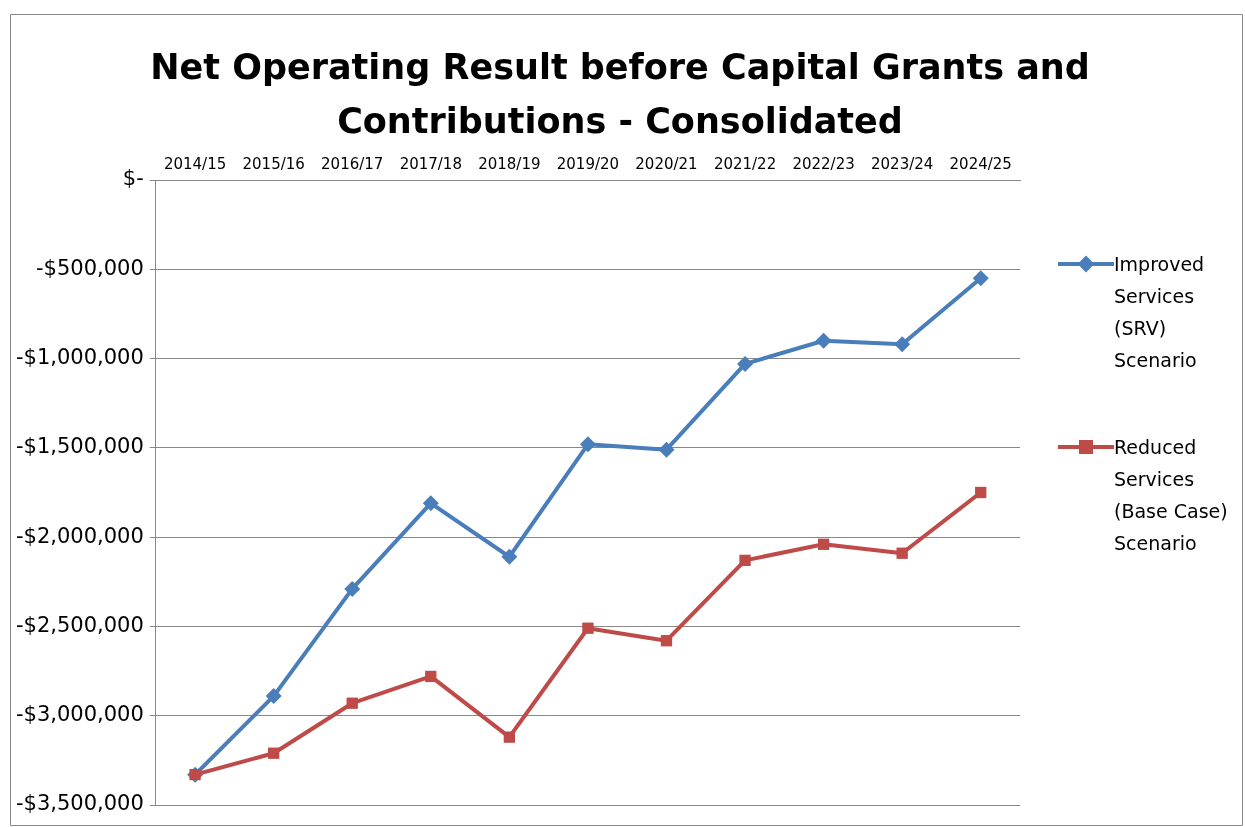  Describe the element at coordinates (195, 163) in the screenshot. I see `x-tick-label: 2014/15` at that location.